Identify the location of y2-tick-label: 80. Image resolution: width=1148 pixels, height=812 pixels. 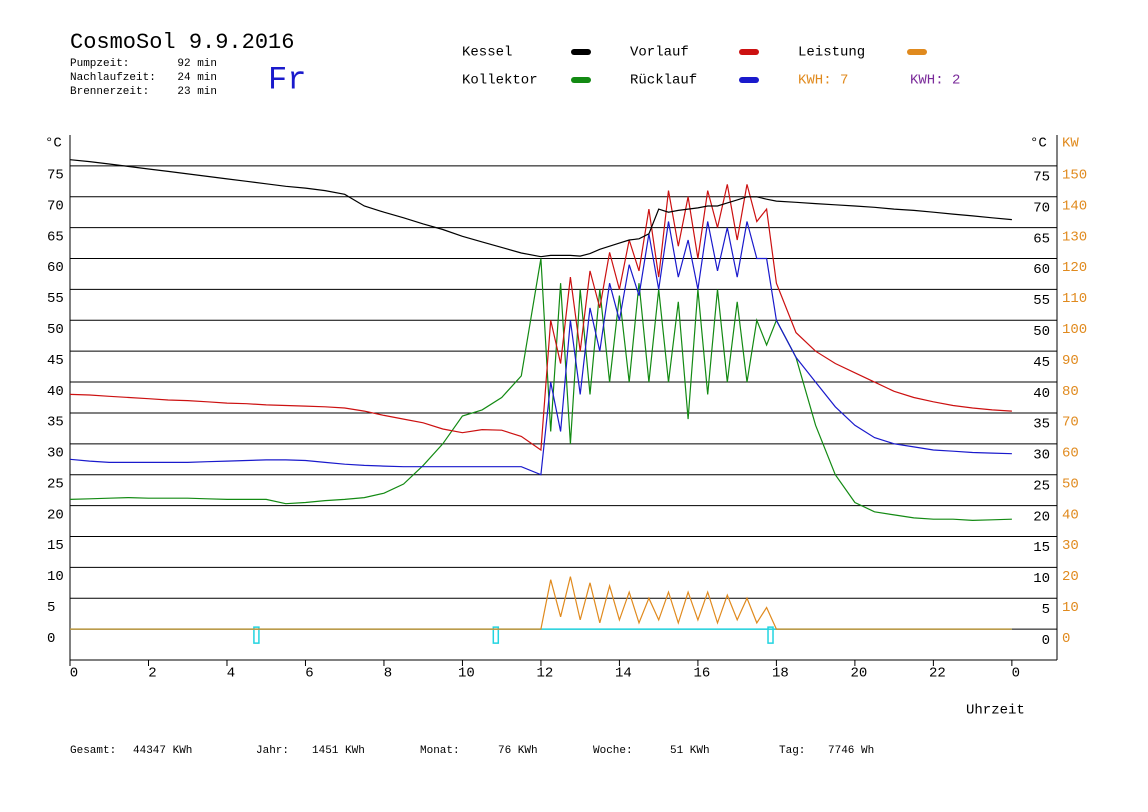
(1070, 392).